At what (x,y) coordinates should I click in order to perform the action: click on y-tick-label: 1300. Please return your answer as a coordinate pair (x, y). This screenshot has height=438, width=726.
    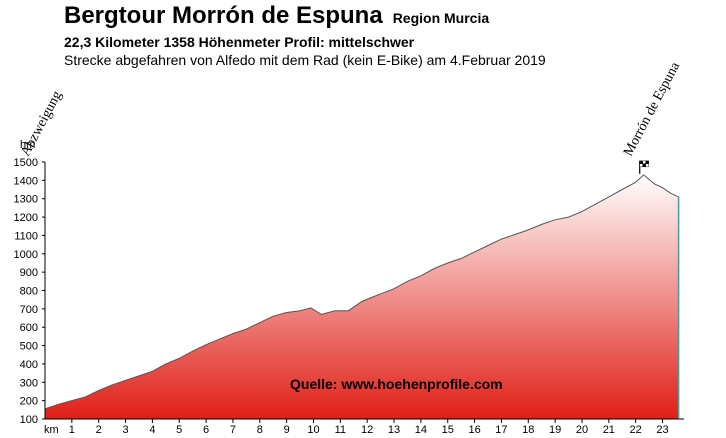
    Looking at the image, I should click on (26, 200).